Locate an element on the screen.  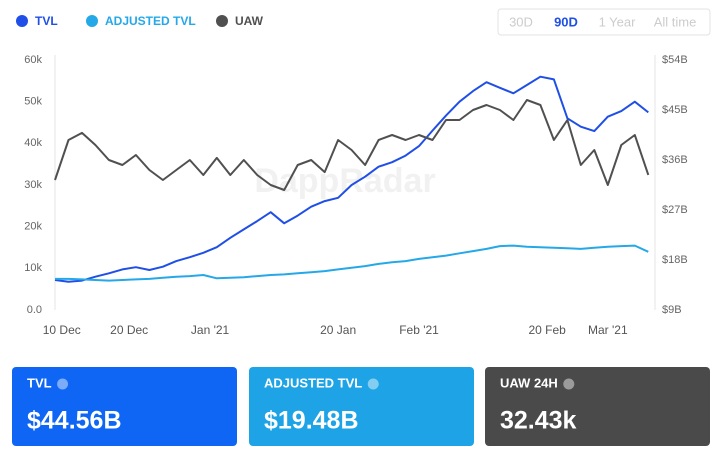
range-button: All time is located at coordinates (675, 21).